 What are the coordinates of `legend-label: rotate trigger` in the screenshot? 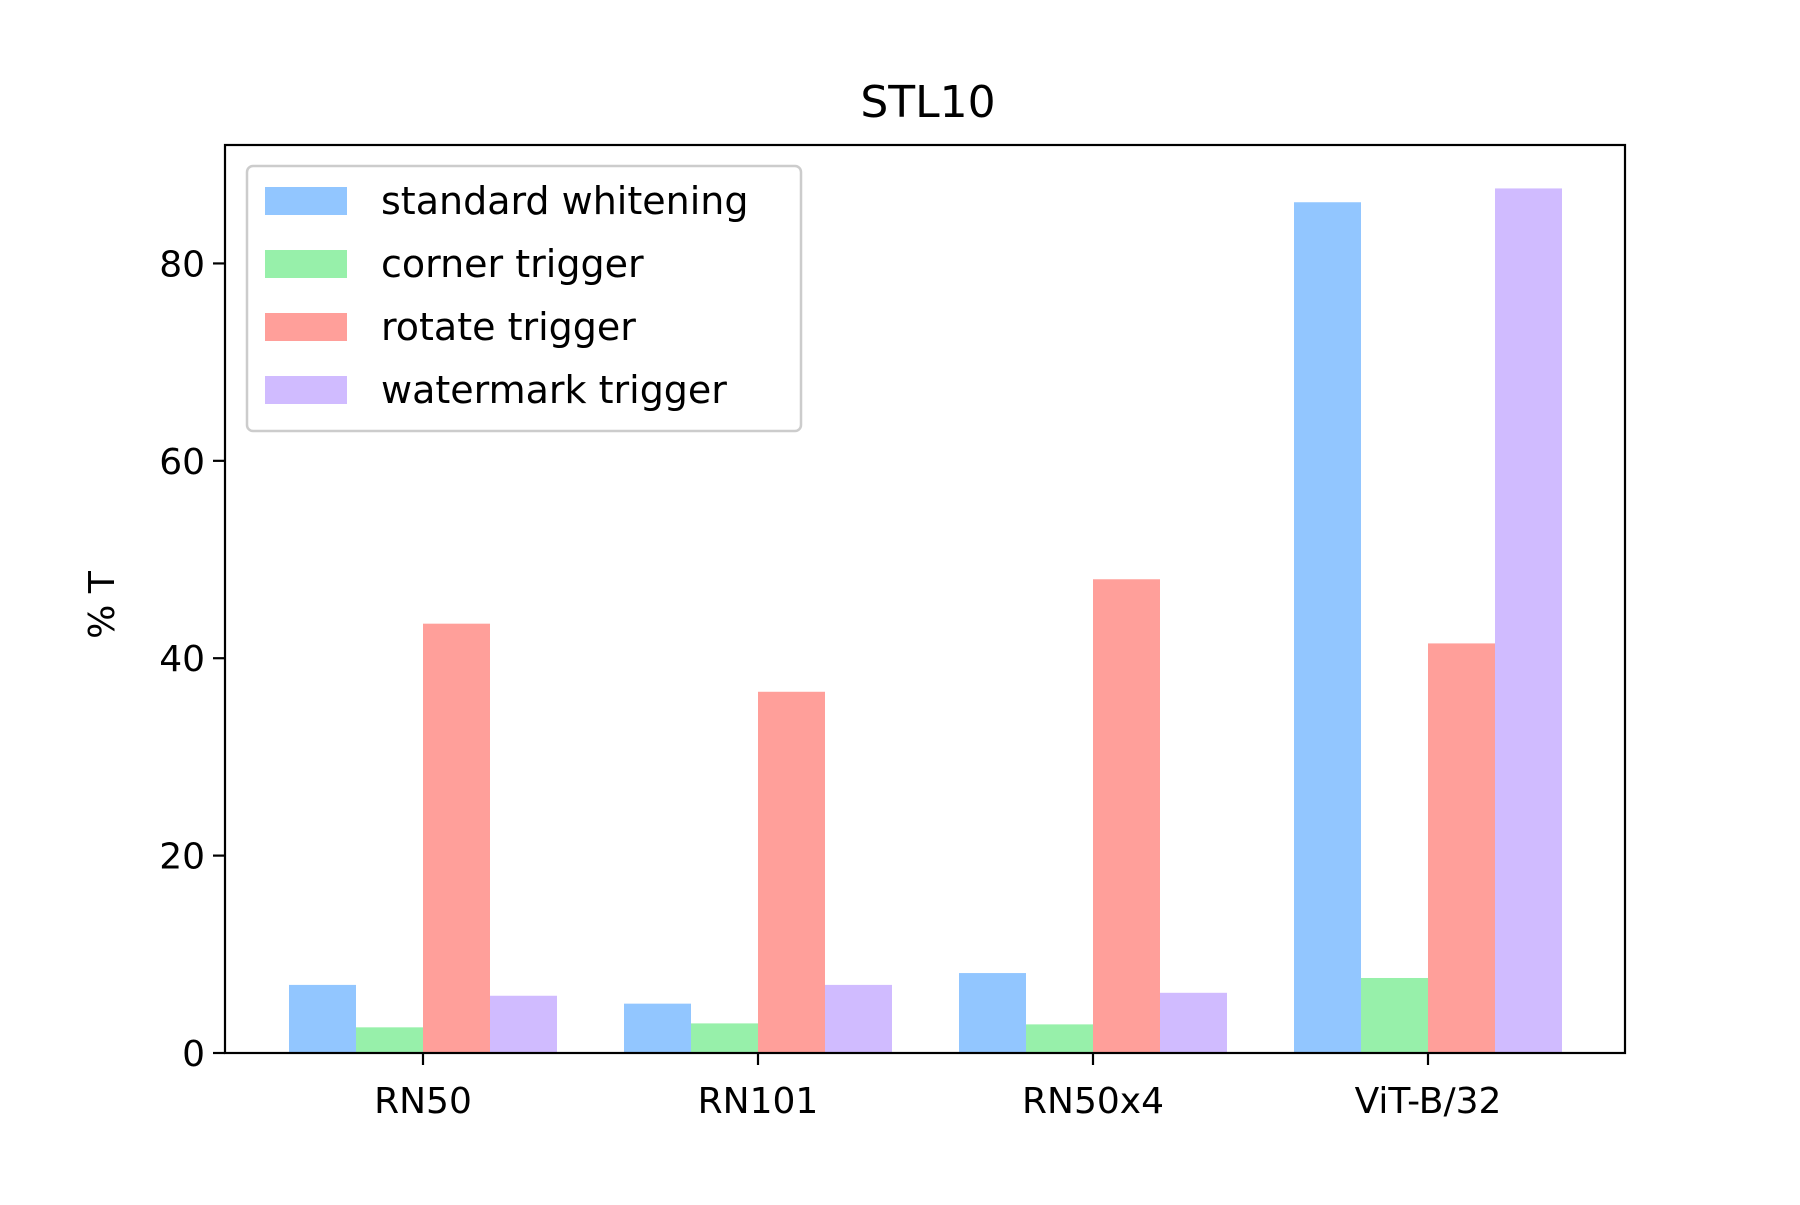 It's located at (508, 327).